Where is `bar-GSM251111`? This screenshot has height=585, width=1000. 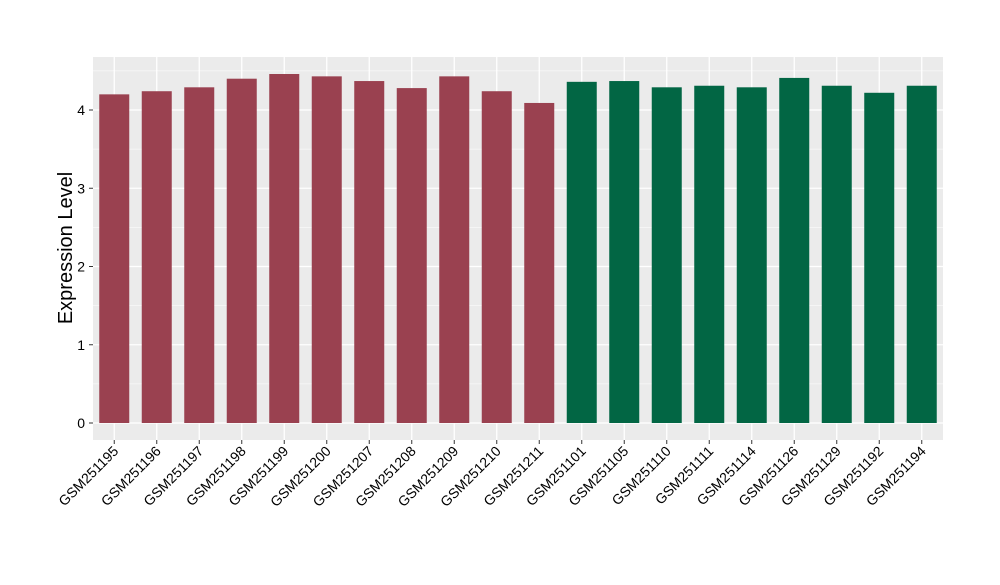
bar-GSM251111 is located at coordinates (709, 254).